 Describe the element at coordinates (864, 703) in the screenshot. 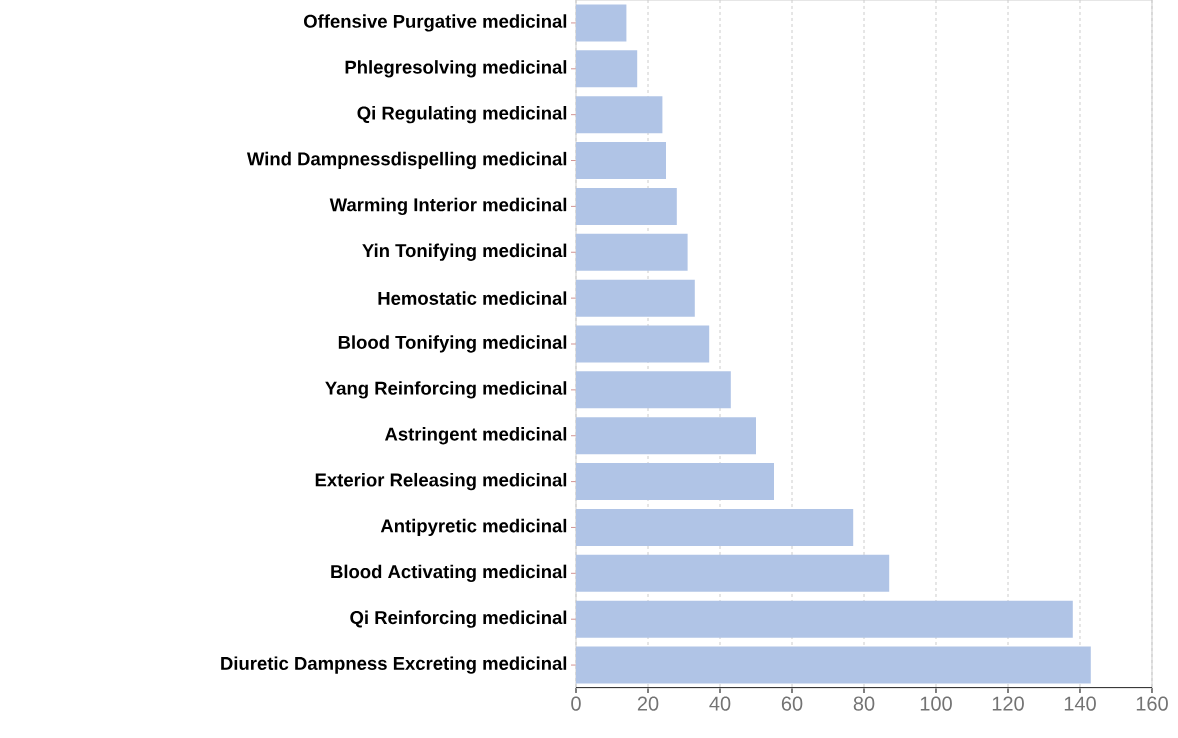

I see `x-tick-label: 80` at that location.